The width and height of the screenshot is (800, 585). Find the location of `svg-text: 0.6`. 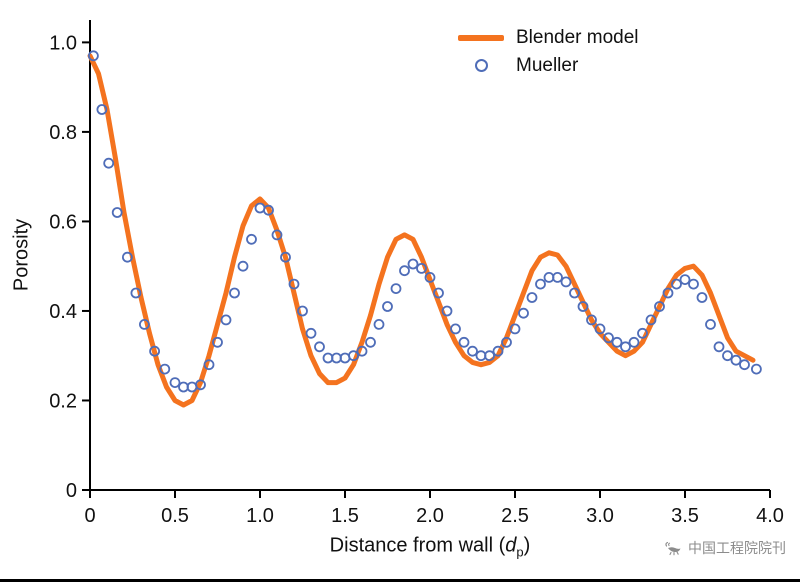

svg-text: 0.6 is located at coordinates (63, 222).